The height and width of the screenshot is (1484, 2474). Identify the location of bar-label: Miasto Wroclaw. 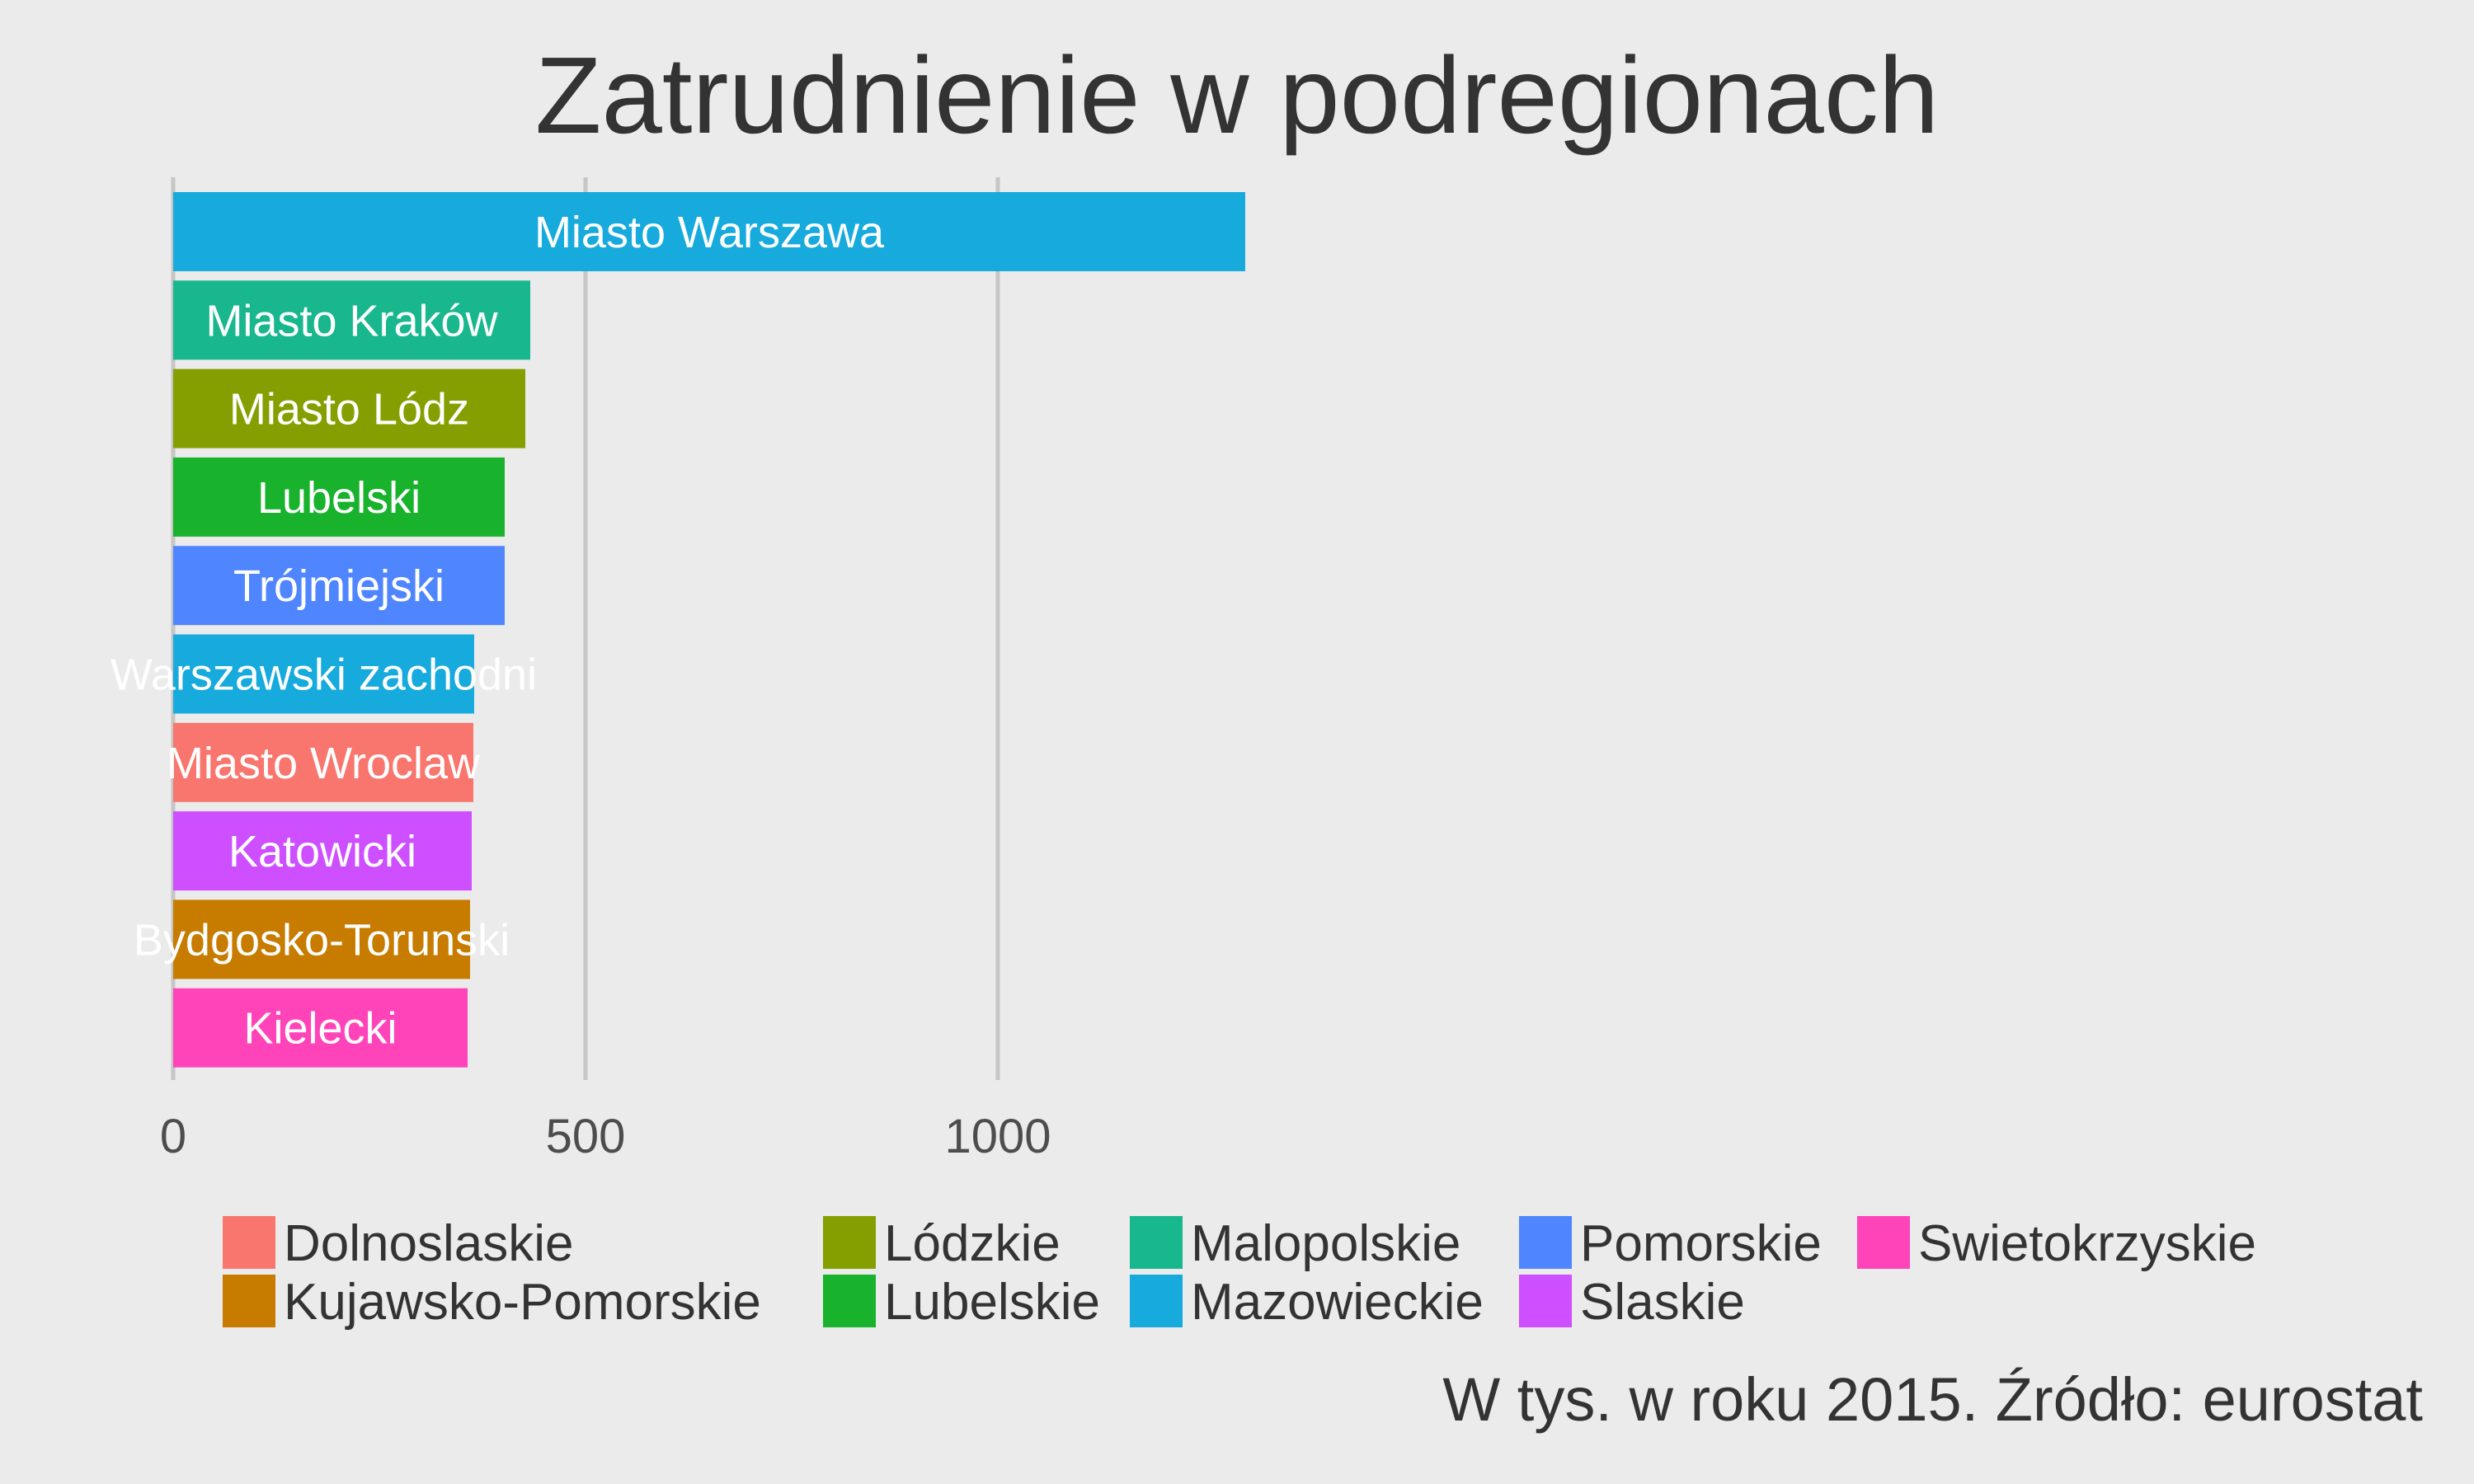
(324, 763).